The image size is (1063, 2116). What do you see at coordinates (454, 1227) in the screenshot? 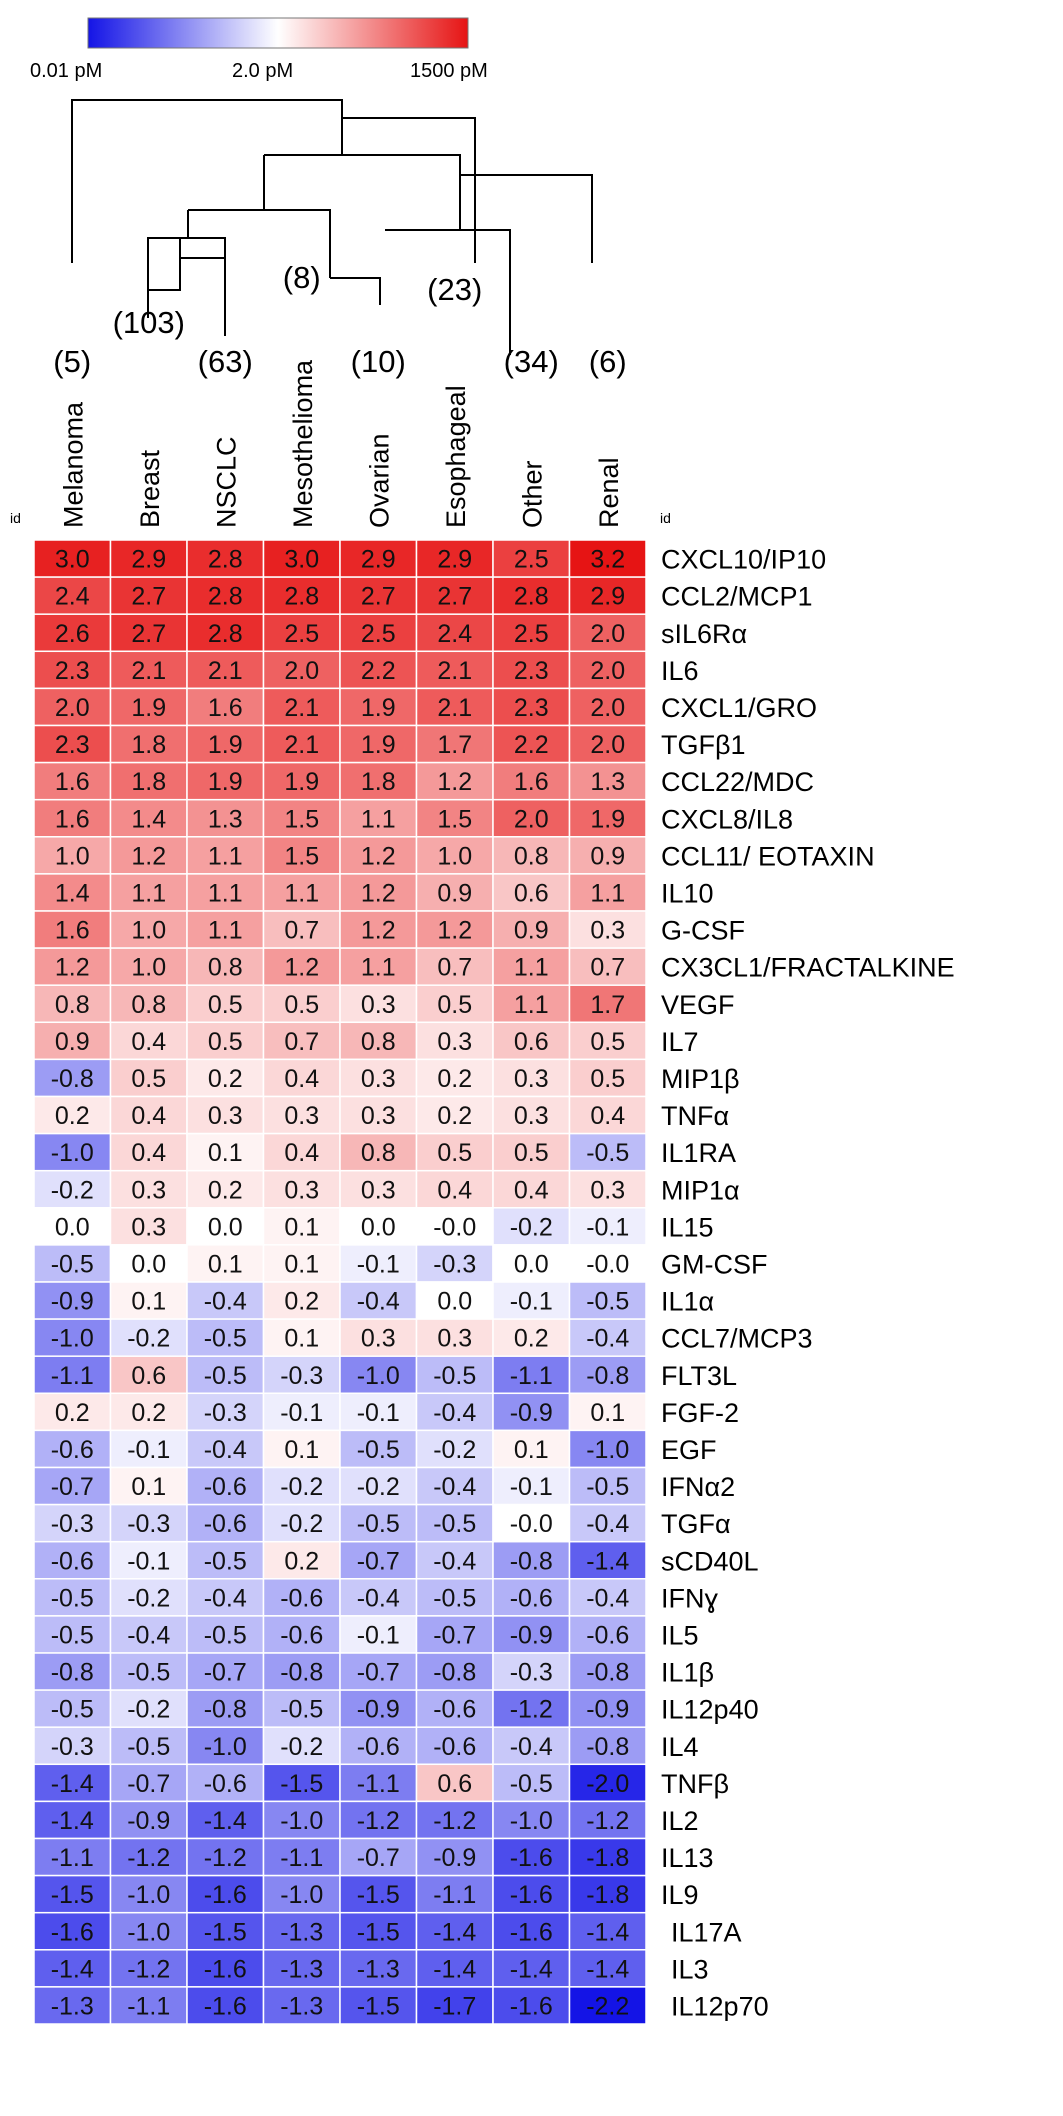
I see `cell-value-label: -0.0` at bounding box center [454, 1227].